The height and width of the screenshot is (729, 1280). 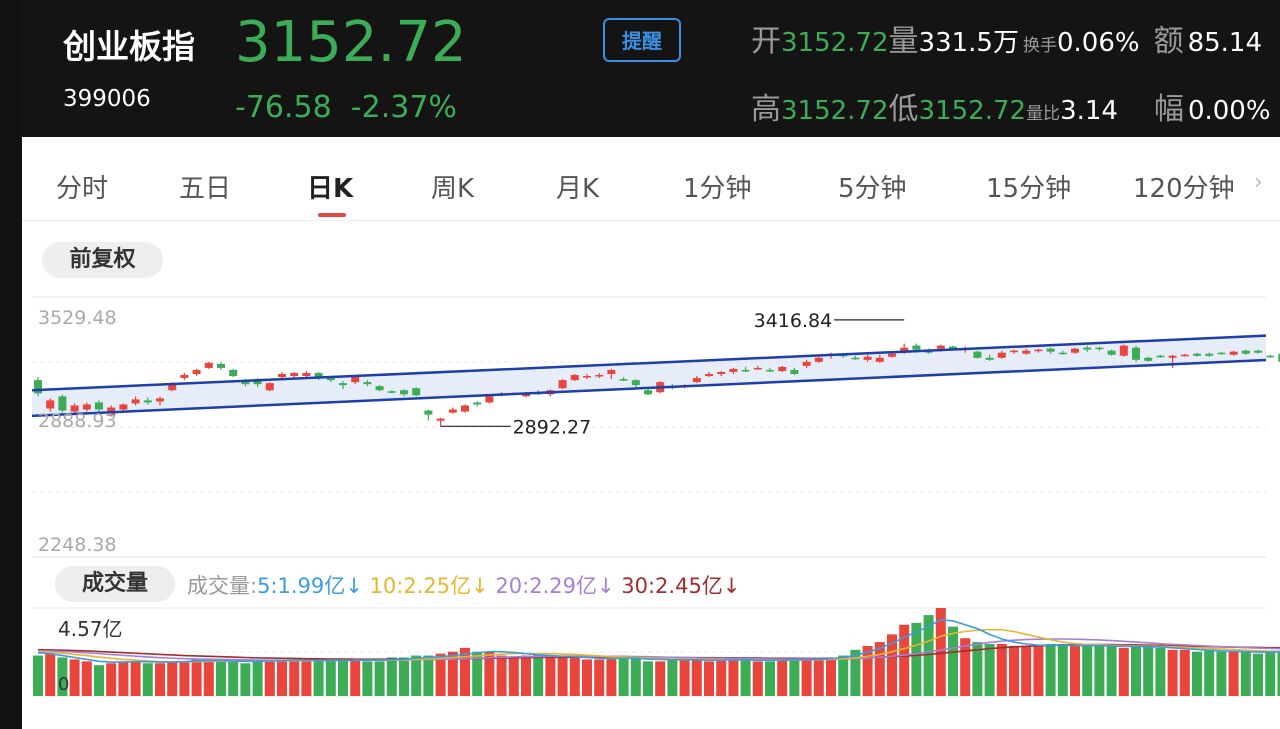 What do you see at coordinates (90, 629) in the screenshot?
I see `volume-axis-max-label: 4.57亿` at bounding box center [90, 629].